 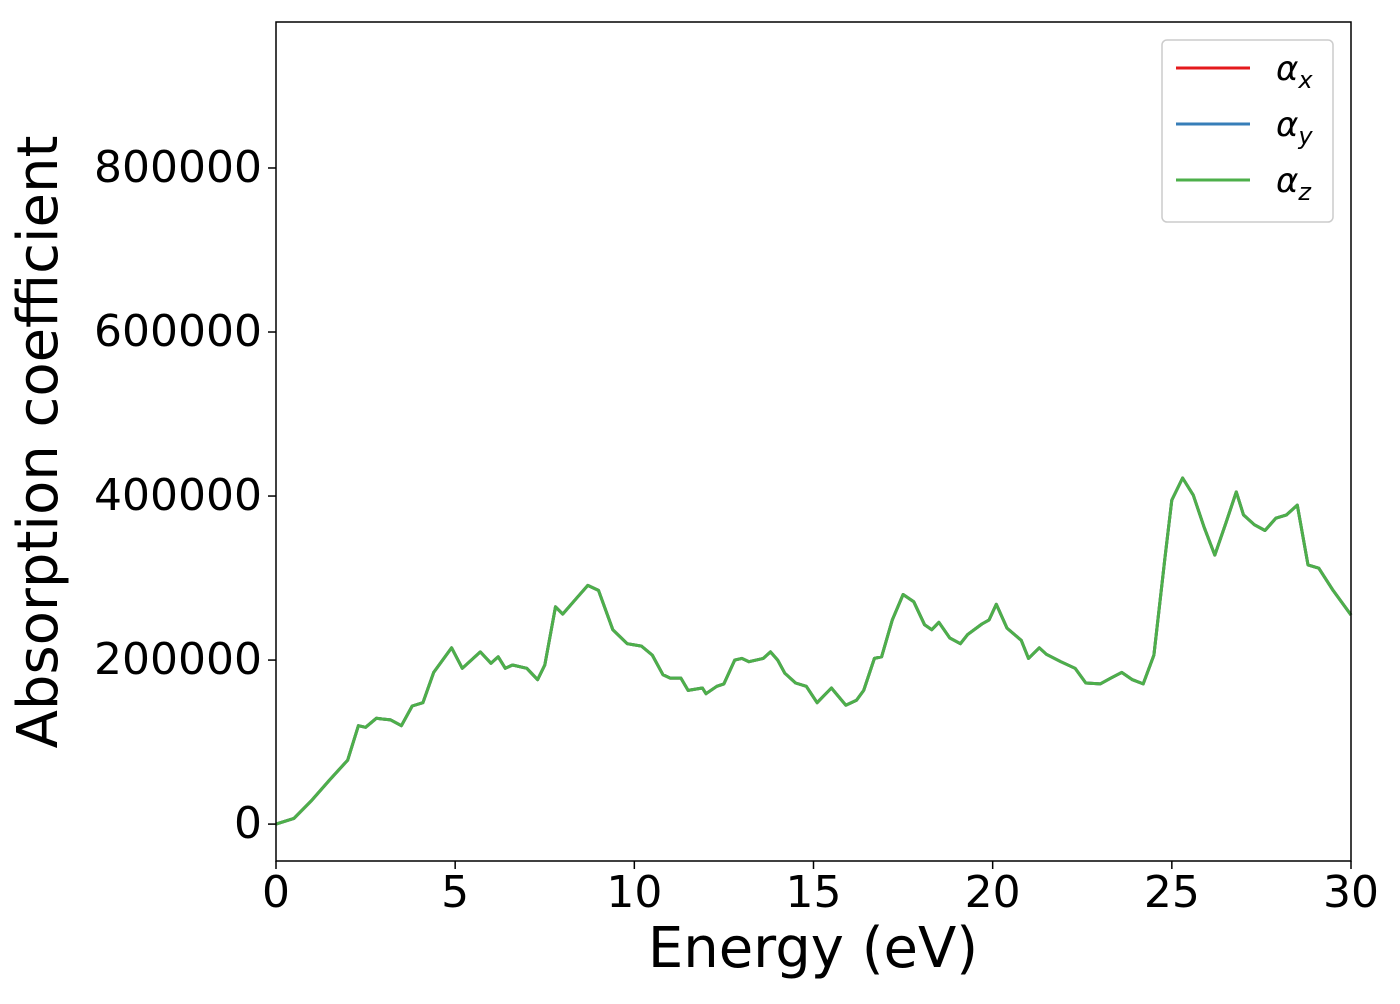 What do you see at coordinates (455, 892) in the screenshot?
I see `x-tick-label: 5` at bounding box center [455, 892].